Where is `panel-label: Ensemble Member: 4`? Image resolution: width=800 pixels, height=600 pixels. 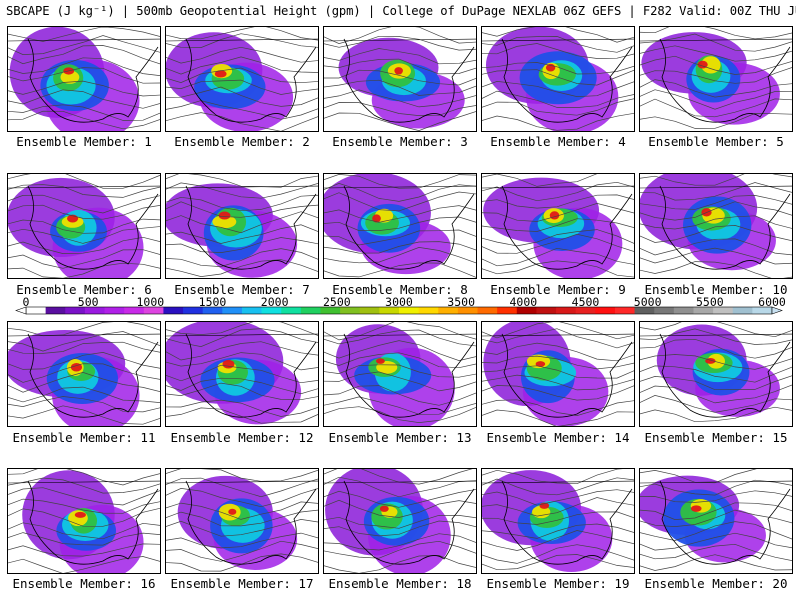 panel-label: Ensemble Member: 4 is located at coordinates (558, 141).